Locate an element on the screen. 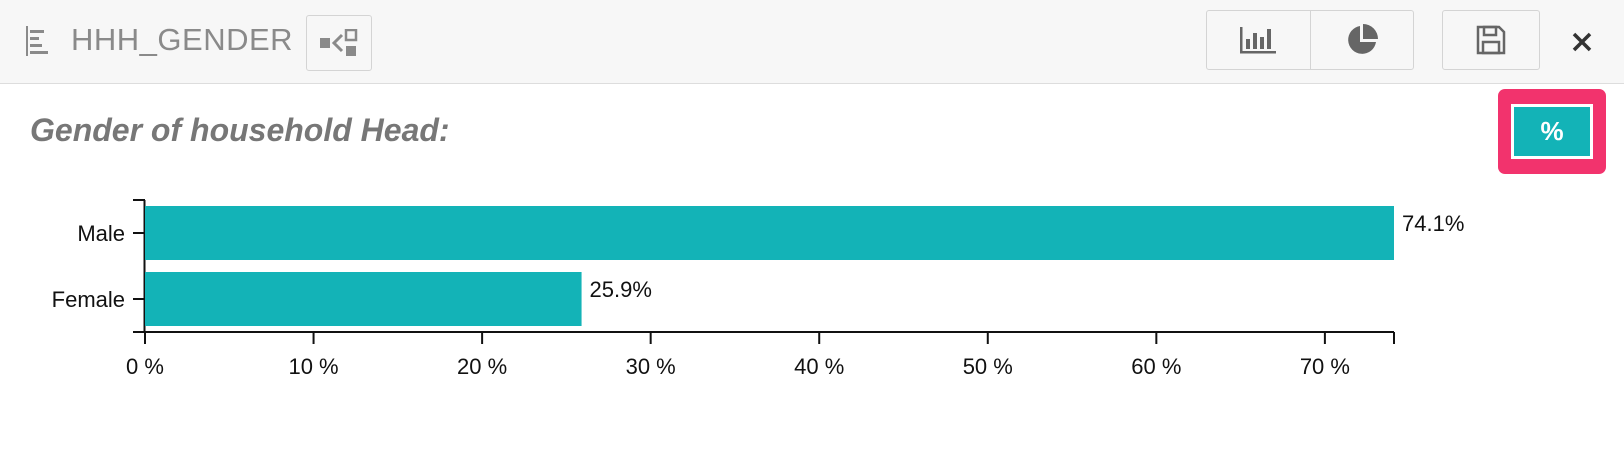 The height and width of the screenshot is (466, 1624). relations-icon is located at coordinates (339, 42).